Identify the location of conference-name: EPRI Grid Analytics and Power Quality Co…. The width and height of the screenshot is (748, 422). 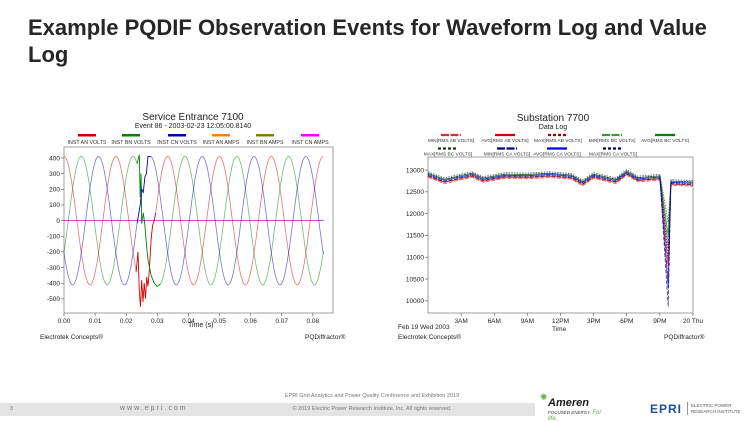
(372, 396).